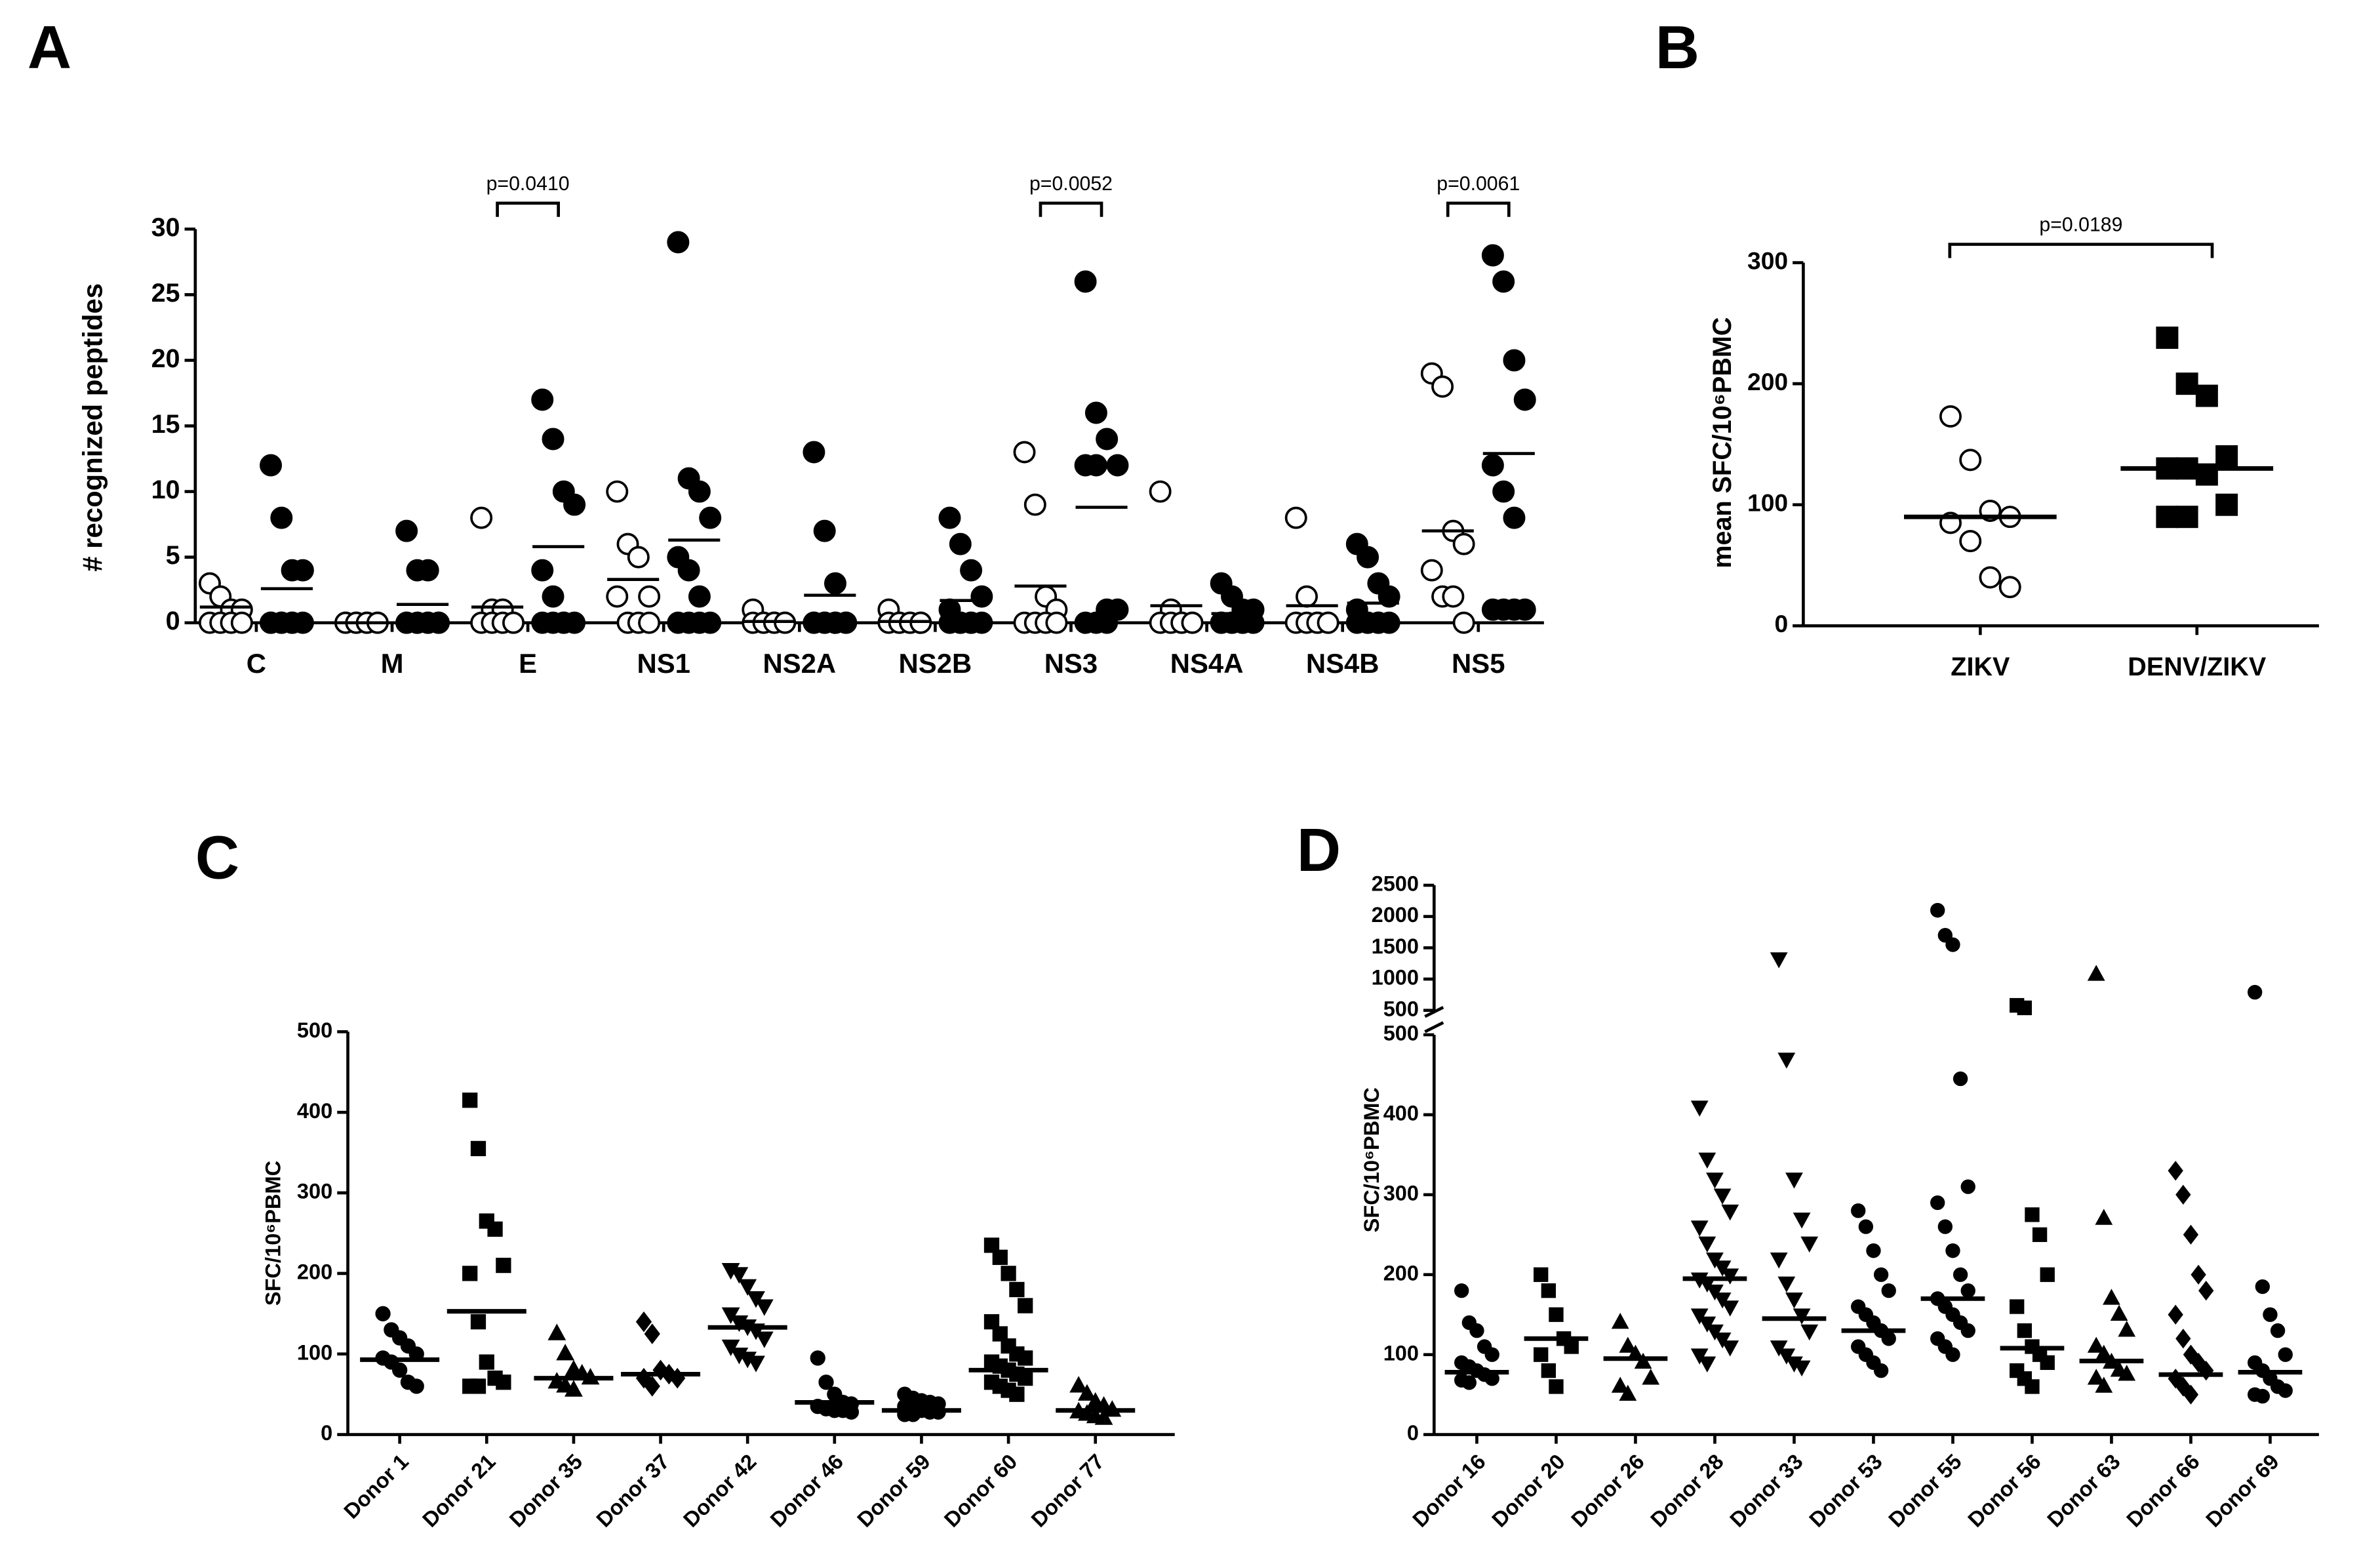  What do you see at coordinates (217, 858) in the screenshot?
I see `panel-label: C` at bounding box center [217, 858].